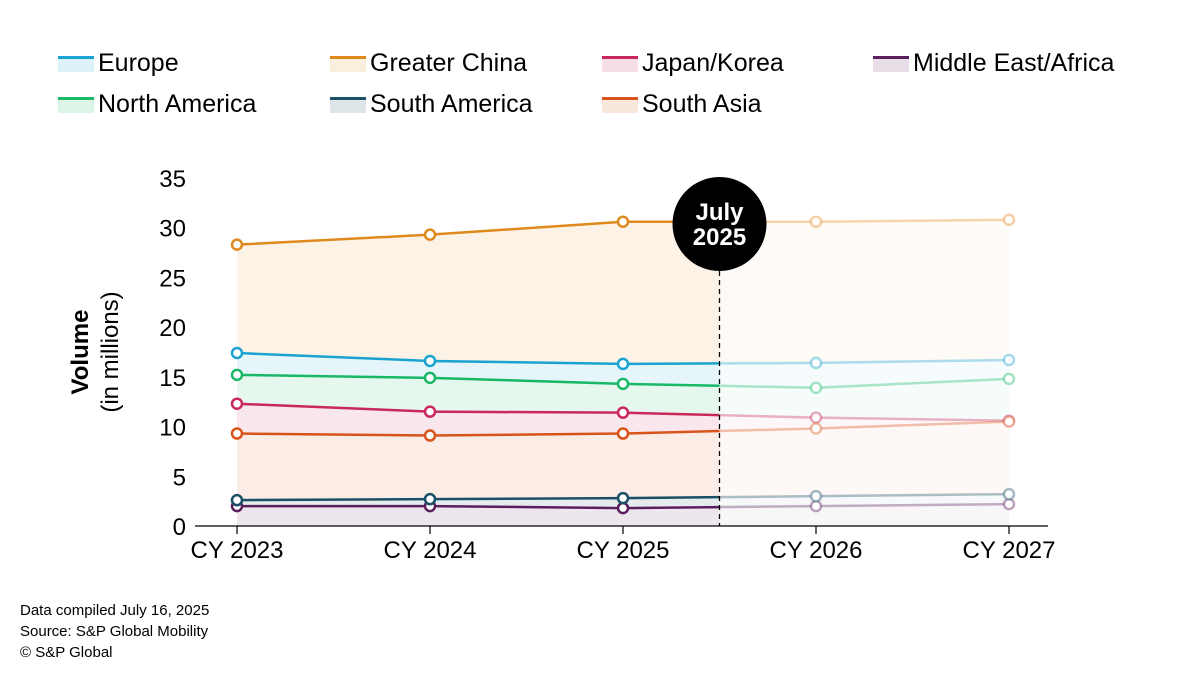  I want to click on legend-label-greater-china: Greater China, so click(448, 63).